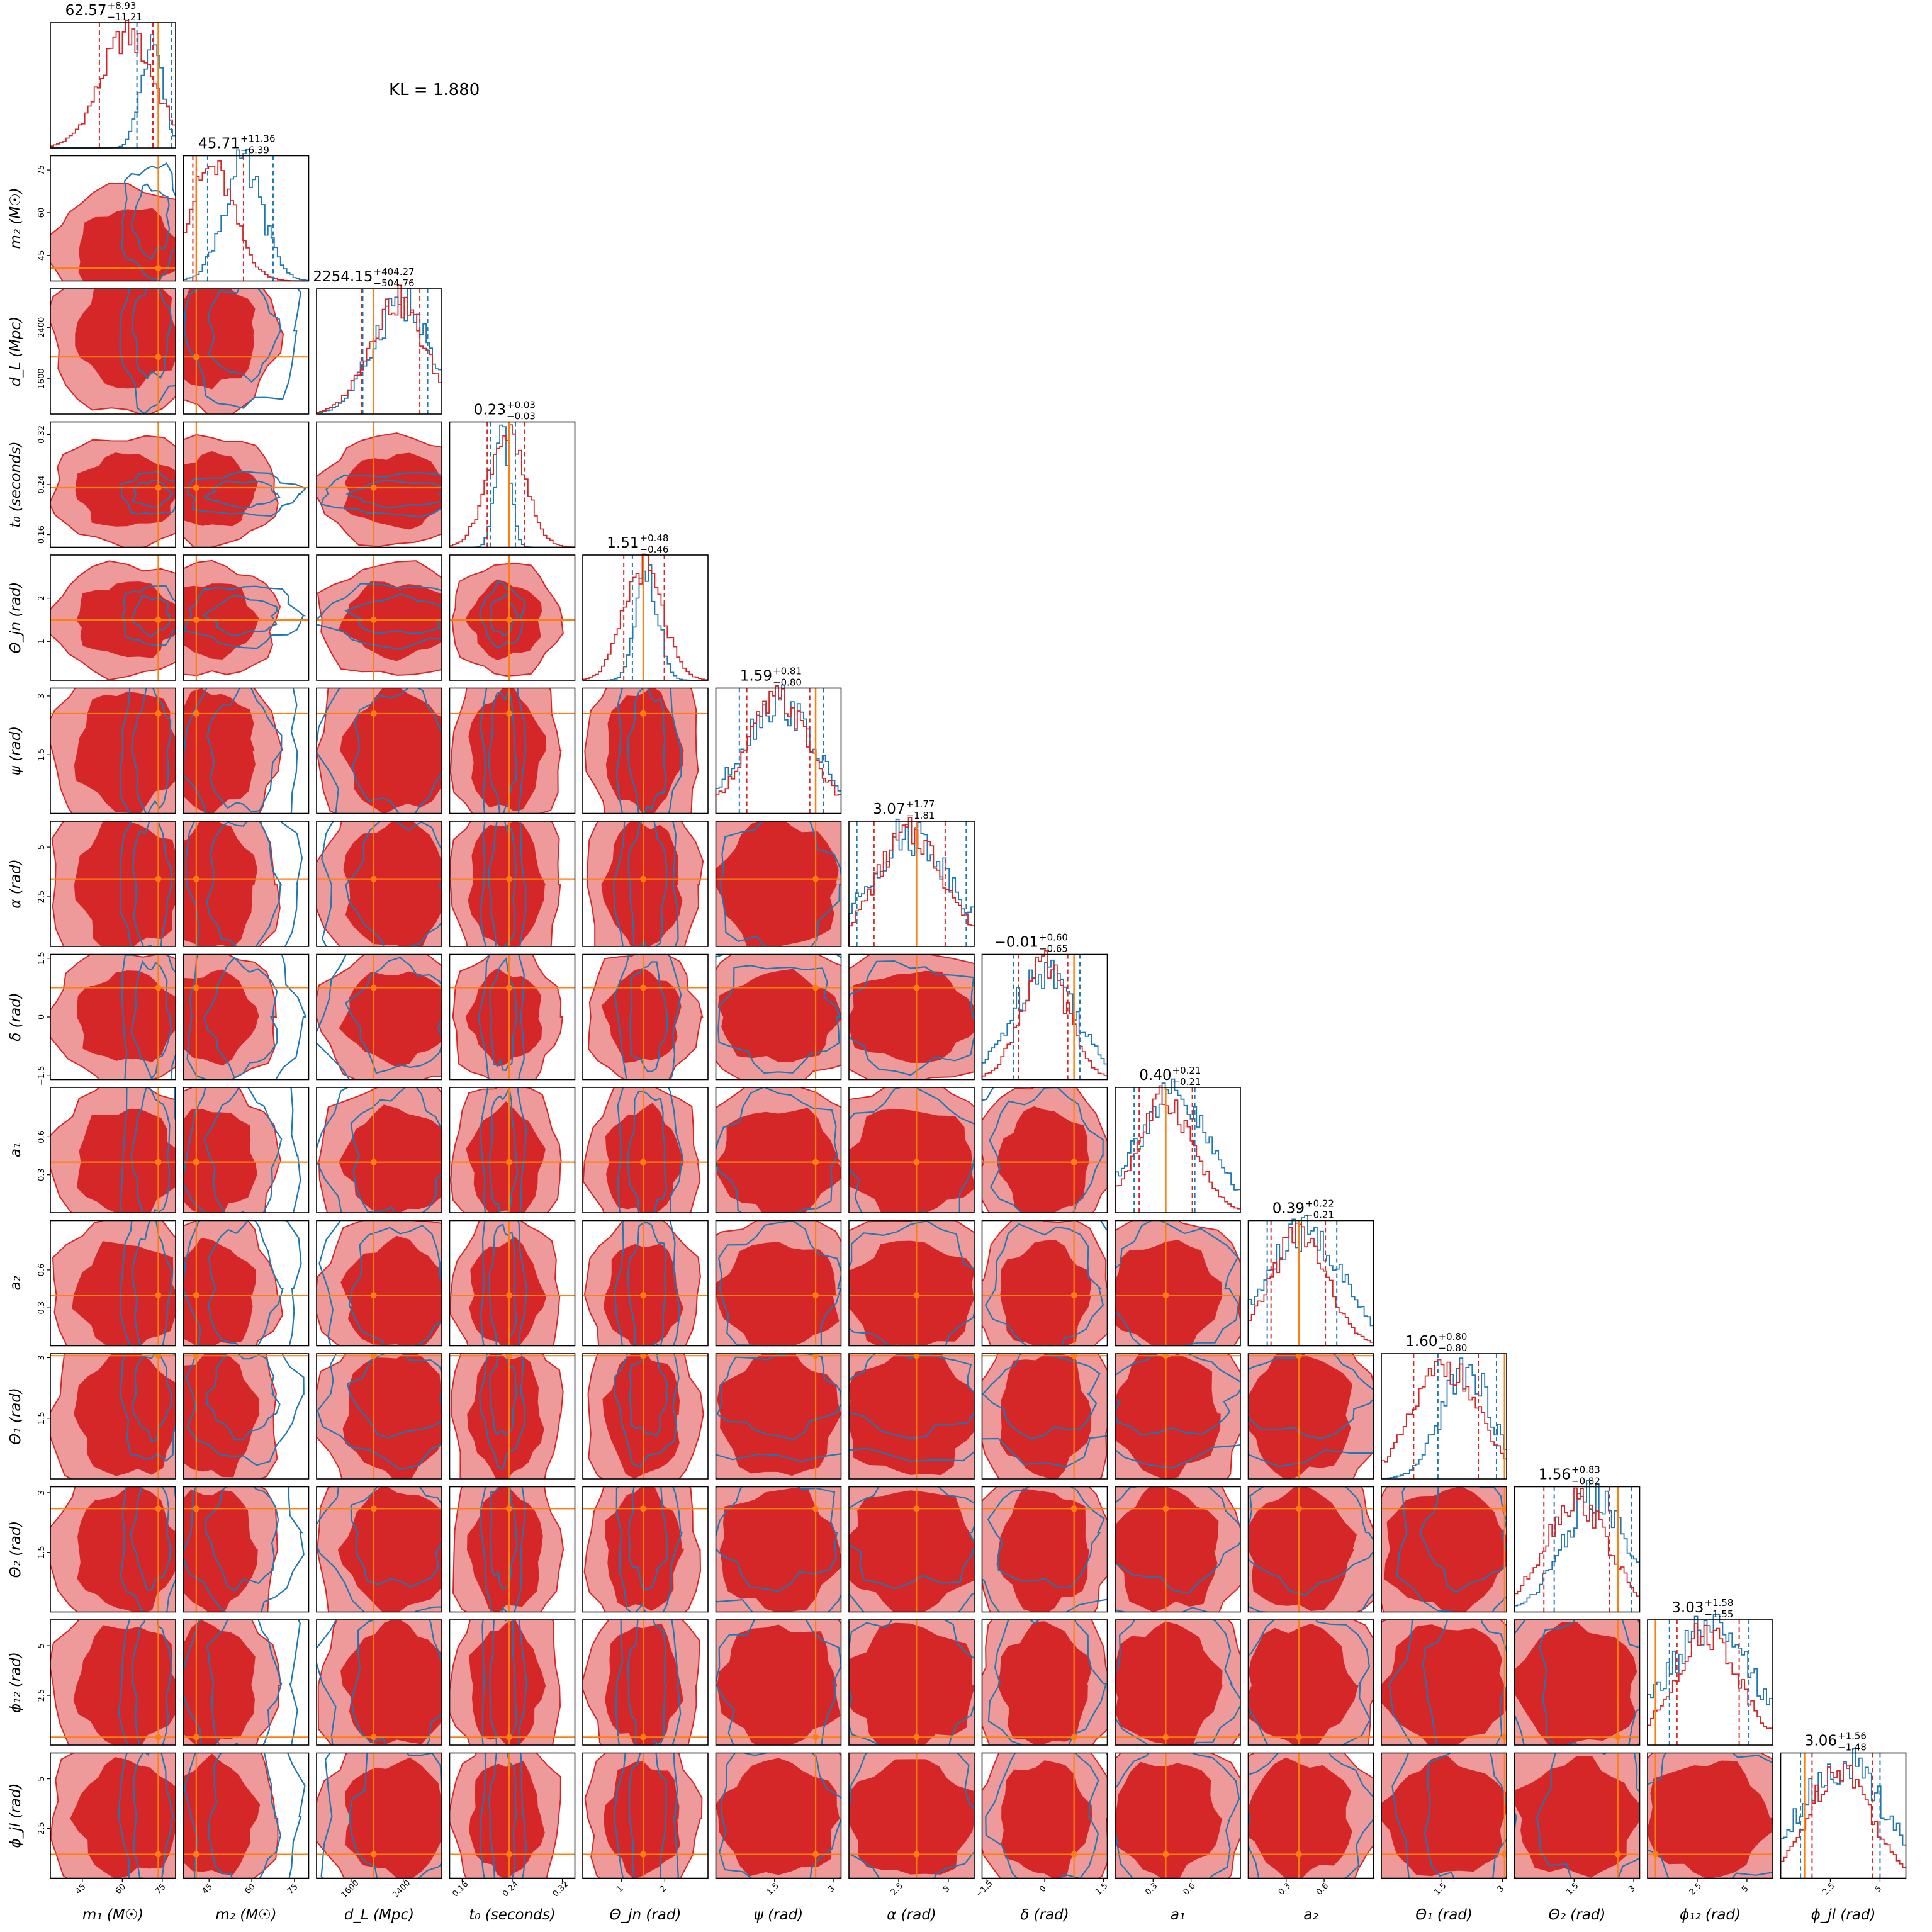 The image size is (1932, 1932). Describe the element at coordinates (1843, 1814) in the screenshot. I see `panel-phijl-phijl: 3.06 +1.56−1.48 2.5 5` at that location.